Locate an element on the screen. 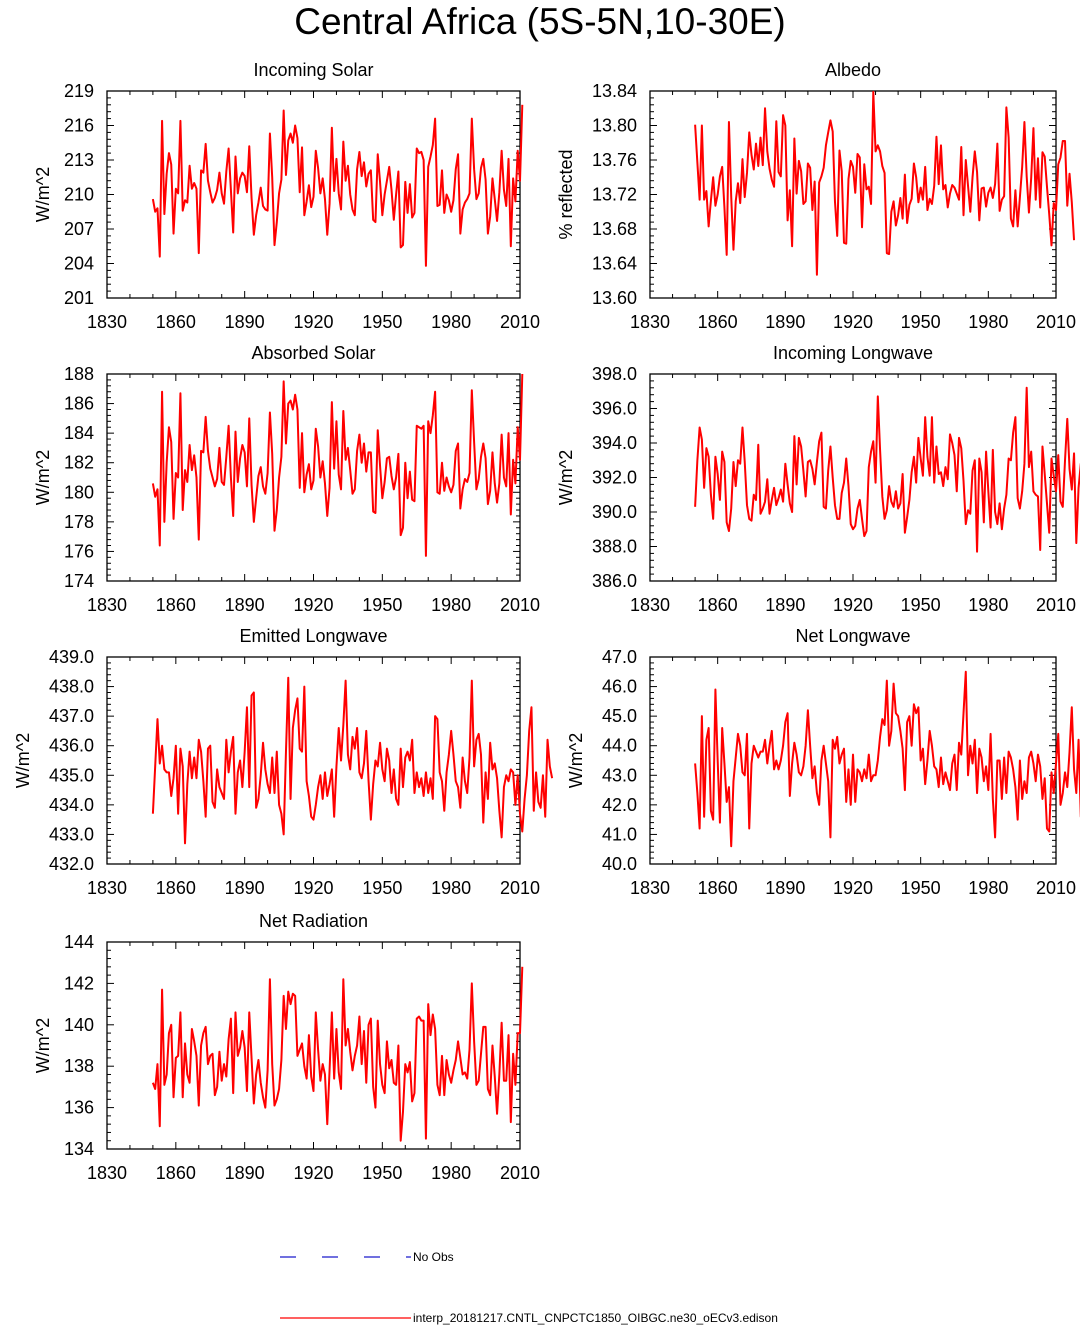  panel-1-y-tick-label: 216 is located at coordinates (79, 126).